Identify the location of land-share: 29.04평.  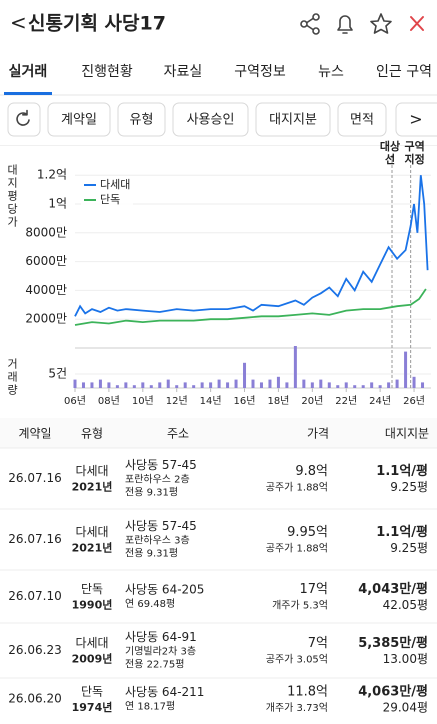
(405, 708).